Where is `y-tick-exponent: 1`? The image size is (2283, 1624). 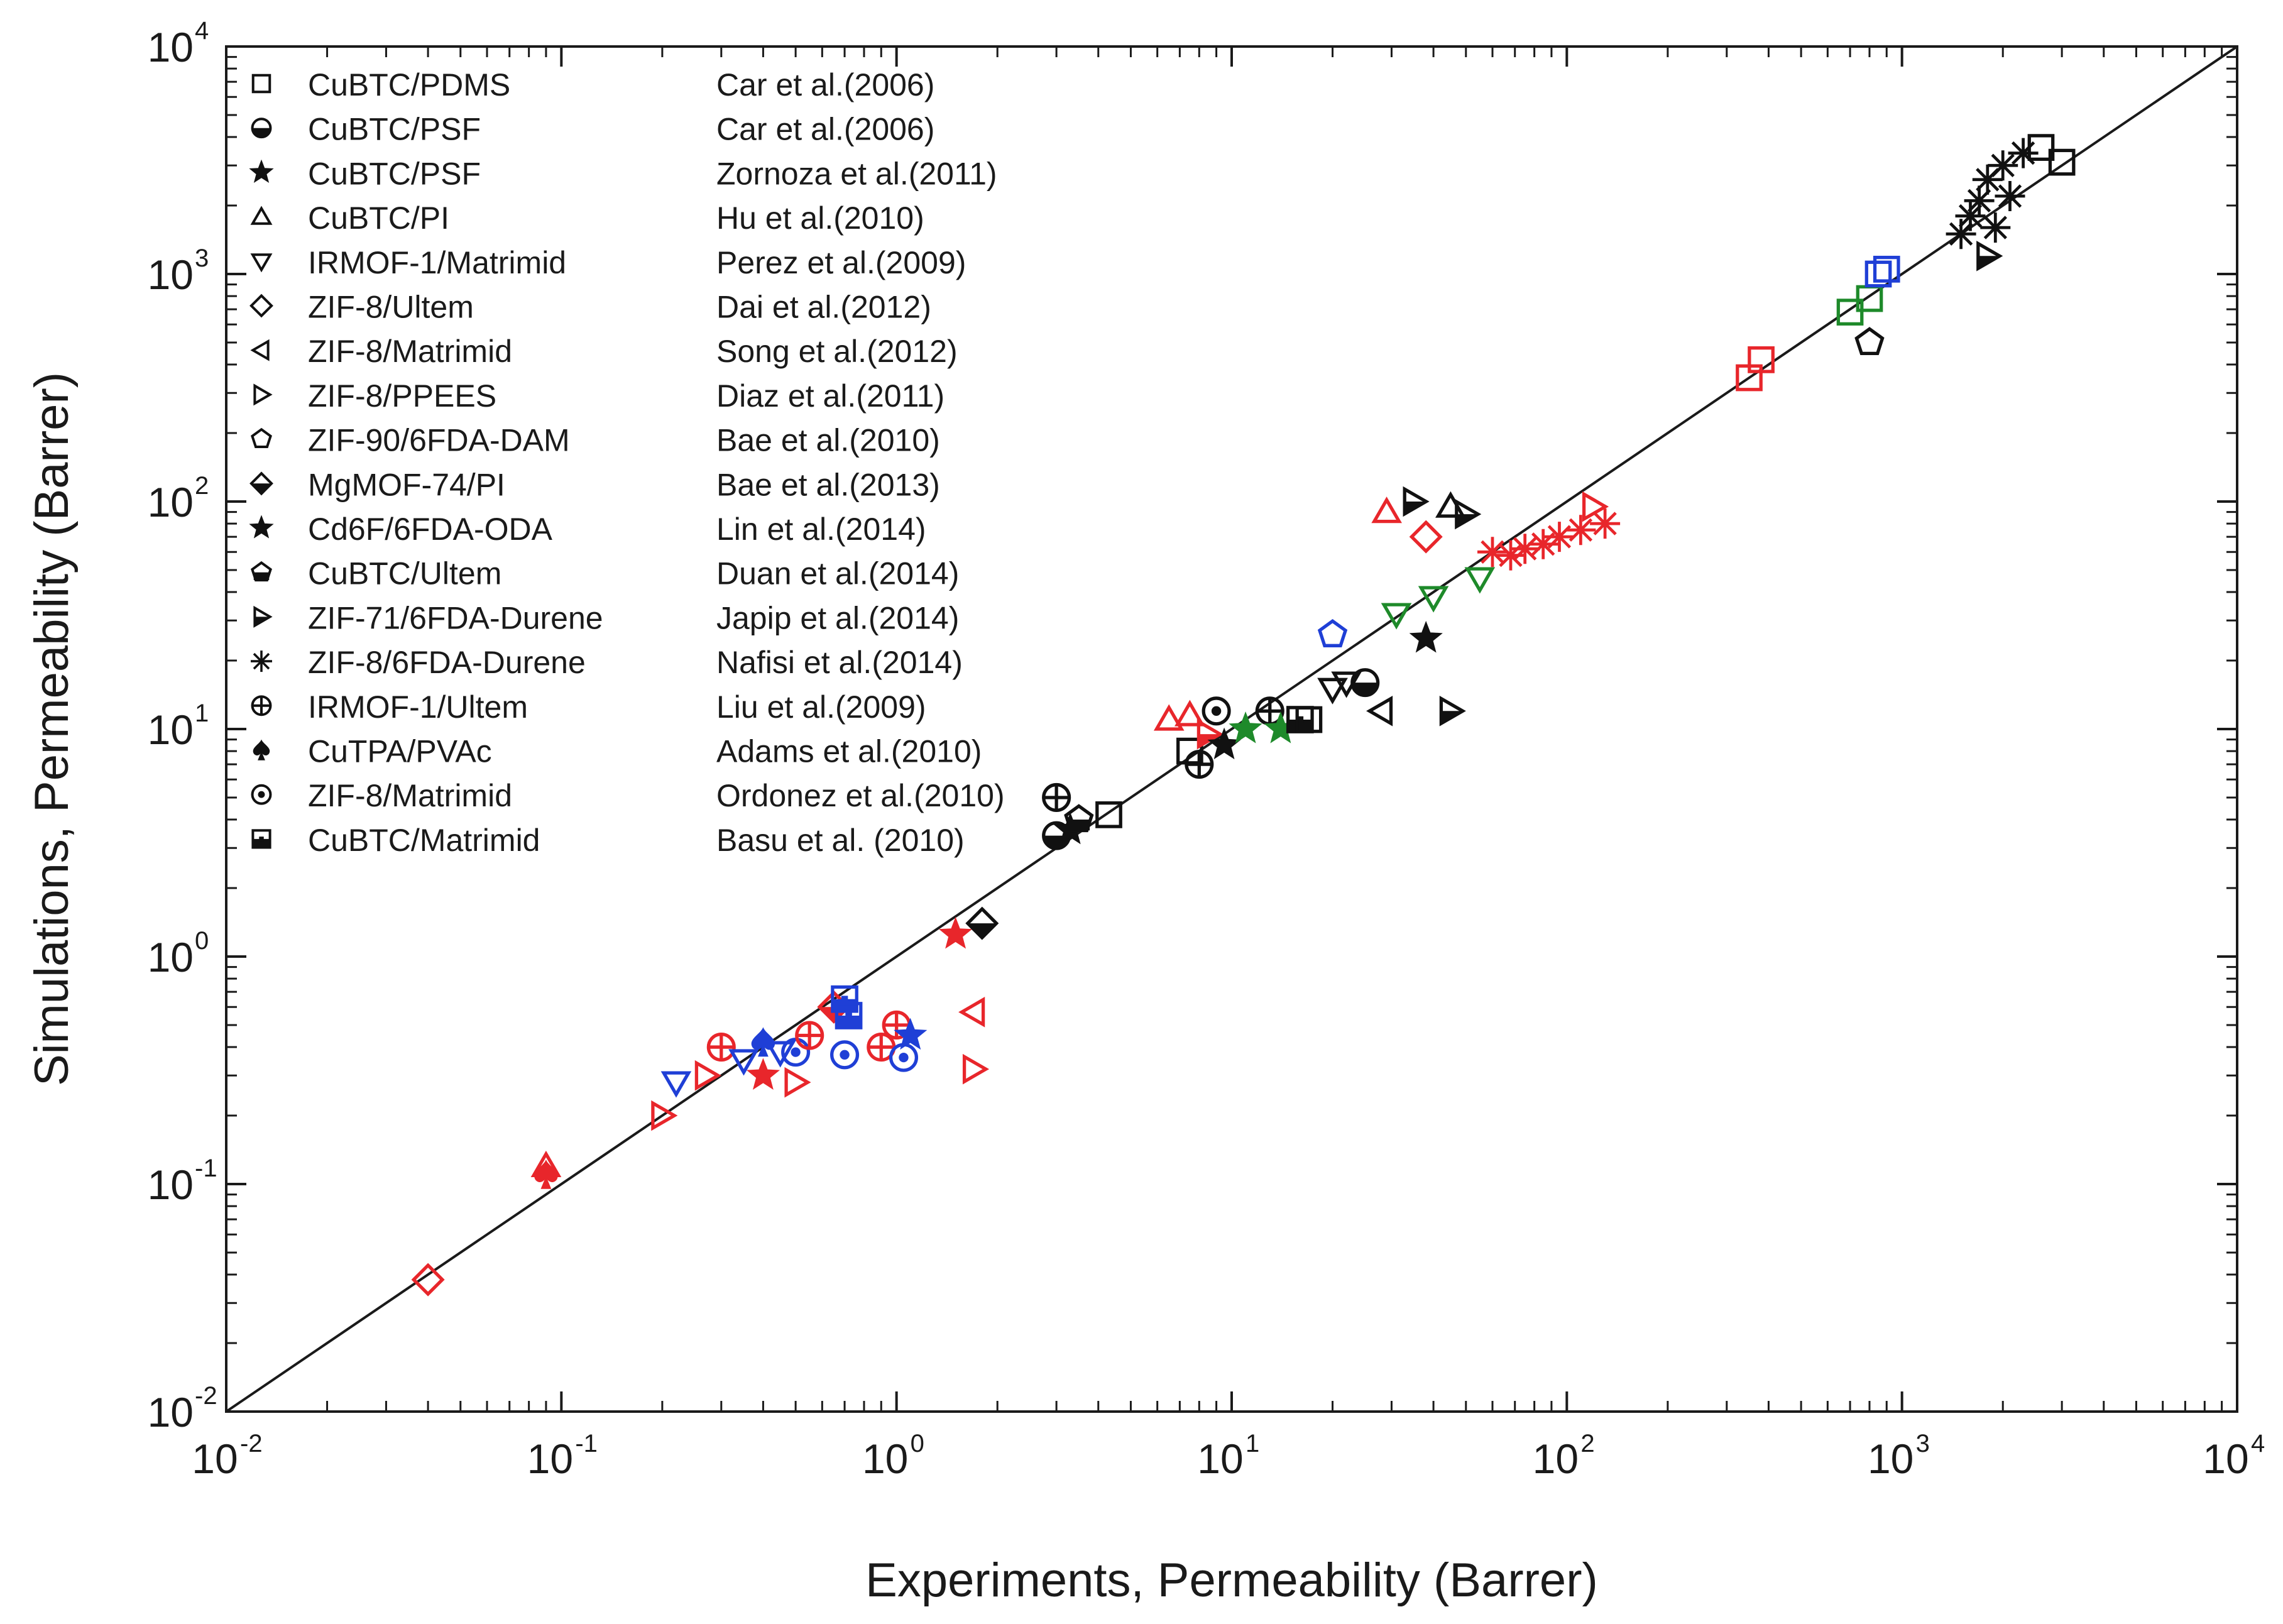 y-tick-exponent: 1 is located at coordinates (202, 713).